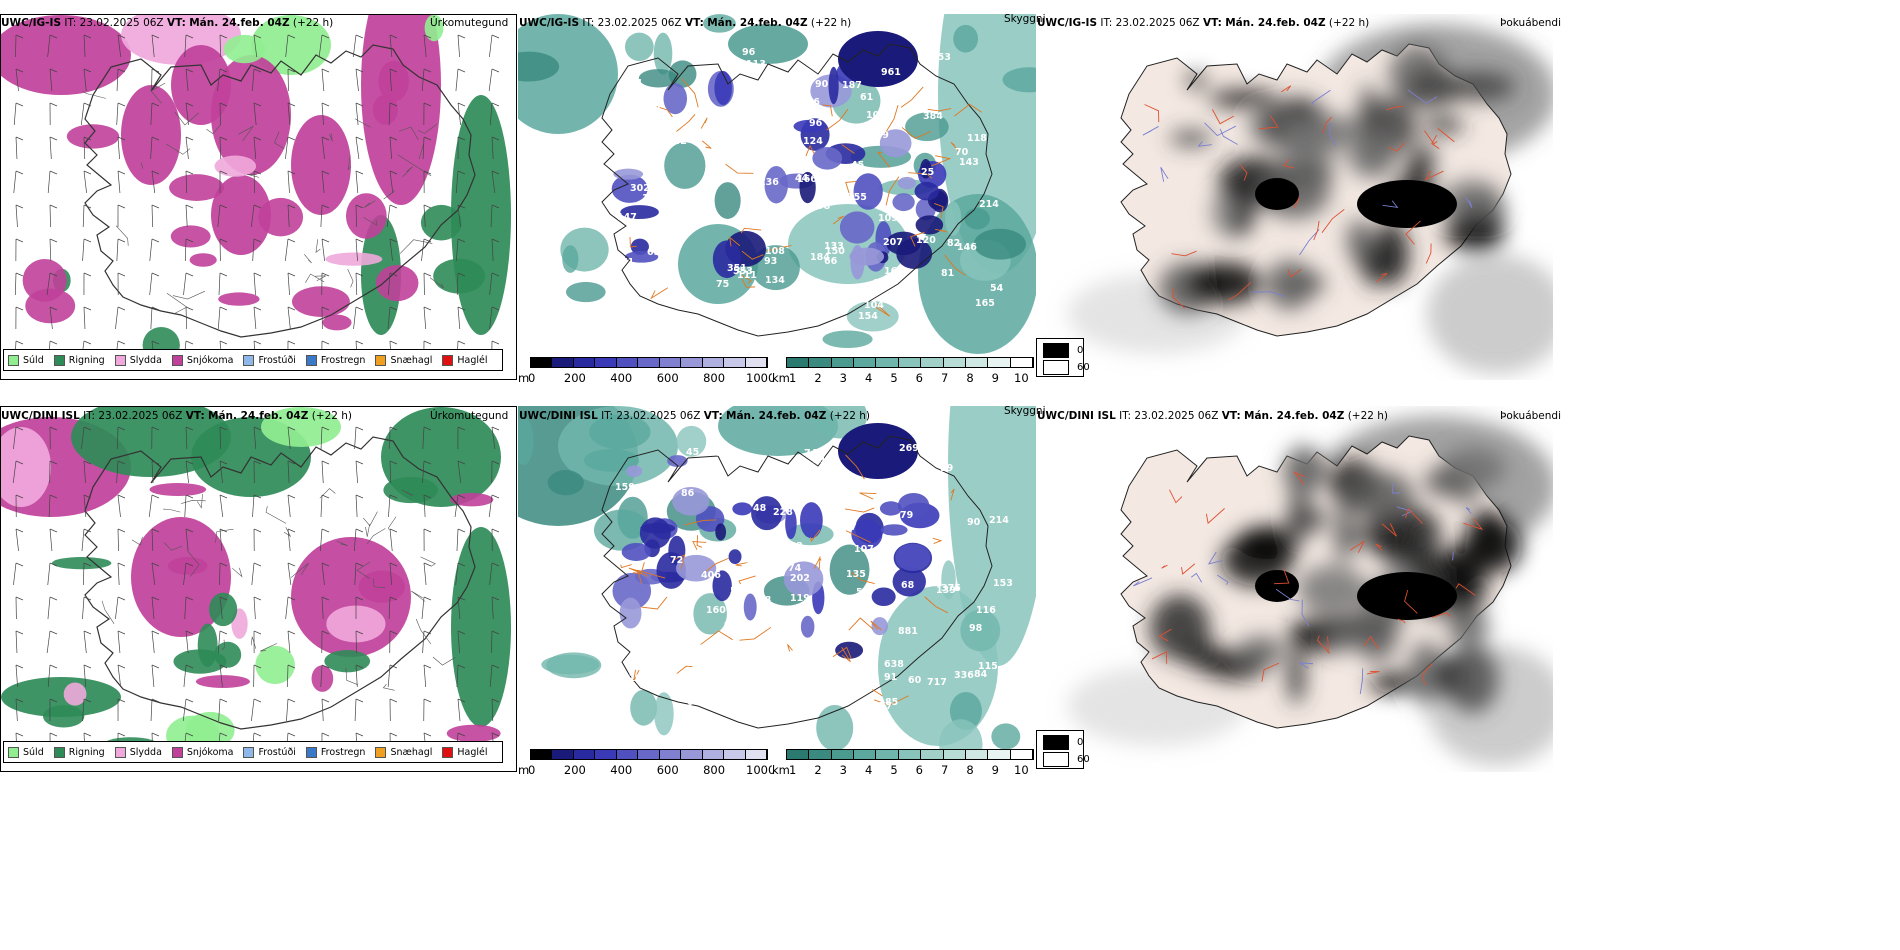  I want to click on visibility-scale-tick: 6, so click(919, 378).